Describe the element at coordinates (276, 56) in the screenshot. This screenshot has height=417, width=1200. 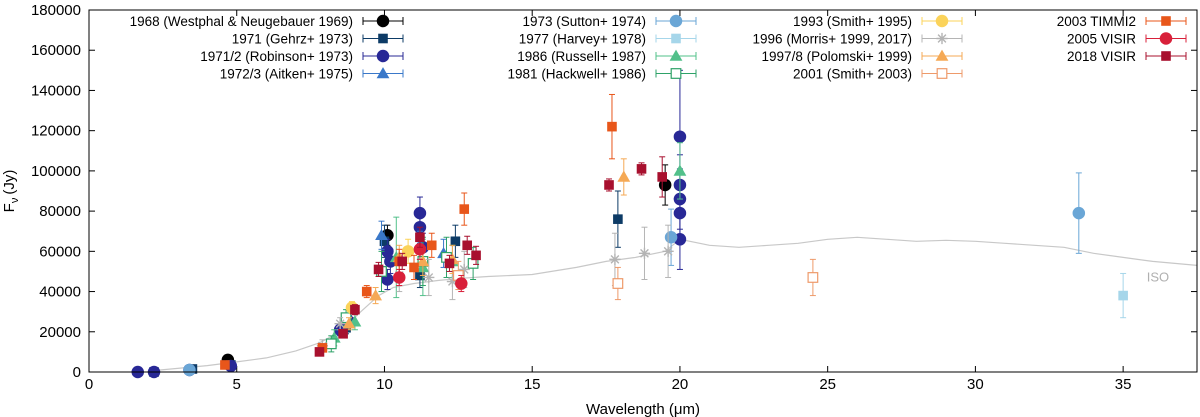
I see `legend-label: 1971/2 (Robinson+ 1973)` at that location.